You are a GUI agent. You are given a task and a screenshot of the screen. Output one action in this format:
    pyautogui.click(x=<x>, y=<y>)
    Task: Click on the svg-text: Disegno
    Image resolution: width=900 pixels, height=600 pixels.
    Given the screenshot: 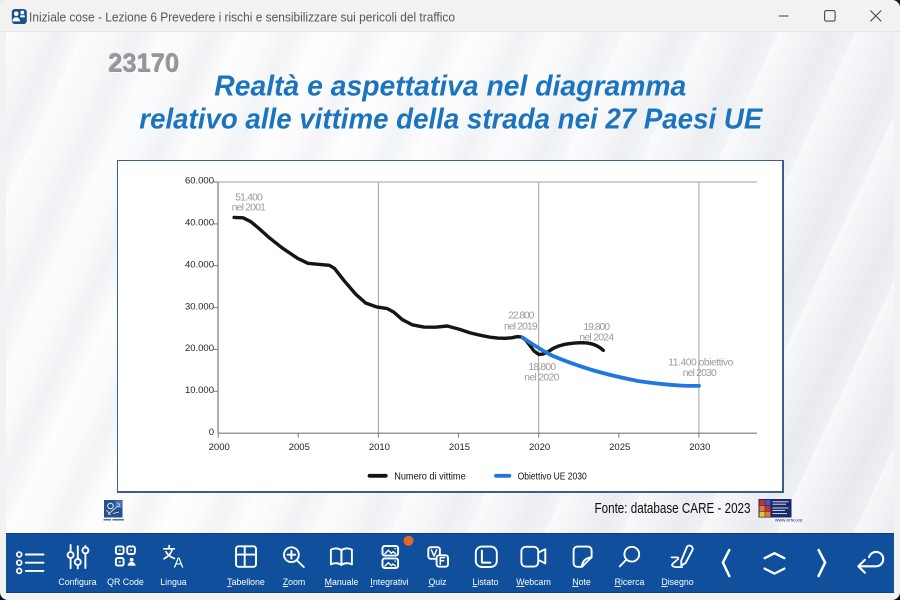 What is the action you would take?
    pyautogui.click(x=677, y=582)
    